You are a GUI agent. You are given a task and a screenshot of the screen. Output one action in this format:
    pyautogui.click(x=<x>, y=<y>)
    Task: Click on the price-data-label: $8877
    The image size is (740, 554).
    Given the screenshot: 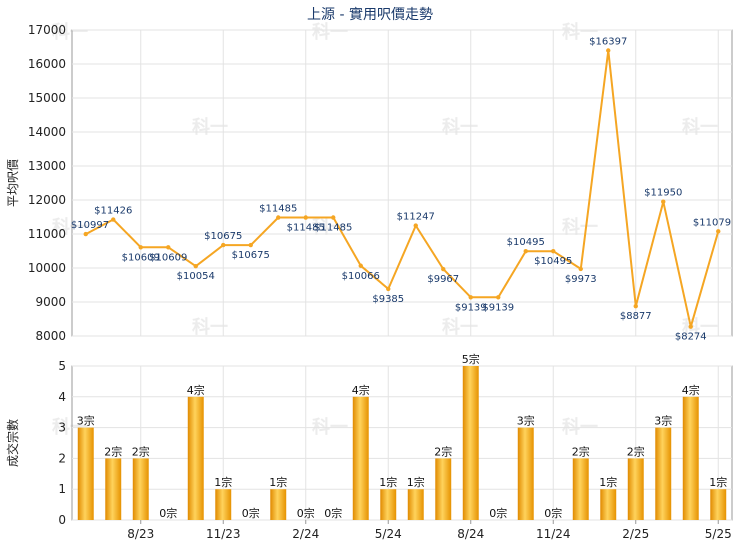 What is the action you would take?
    pyautogui.click(x=636, y=316)
    